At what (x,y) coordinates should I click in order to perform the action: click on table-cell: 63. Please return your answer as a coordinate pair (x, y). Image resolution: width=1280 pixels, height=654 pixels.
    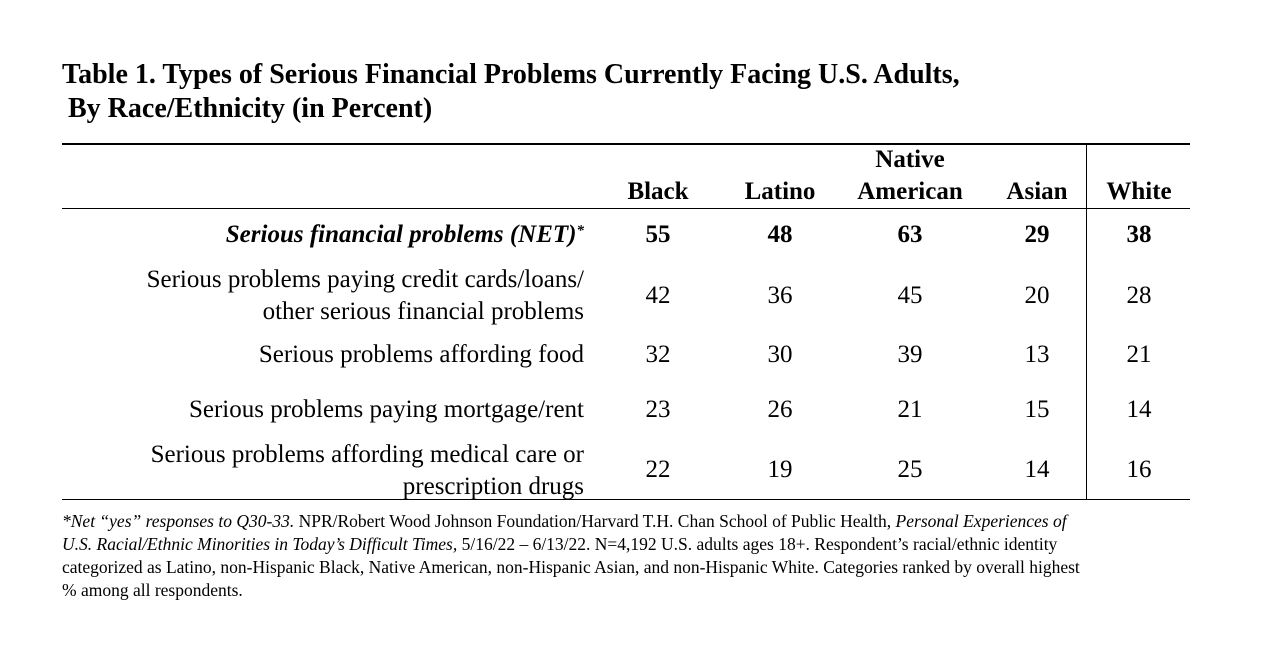
    Looking at the image, I should click on (910, 234).